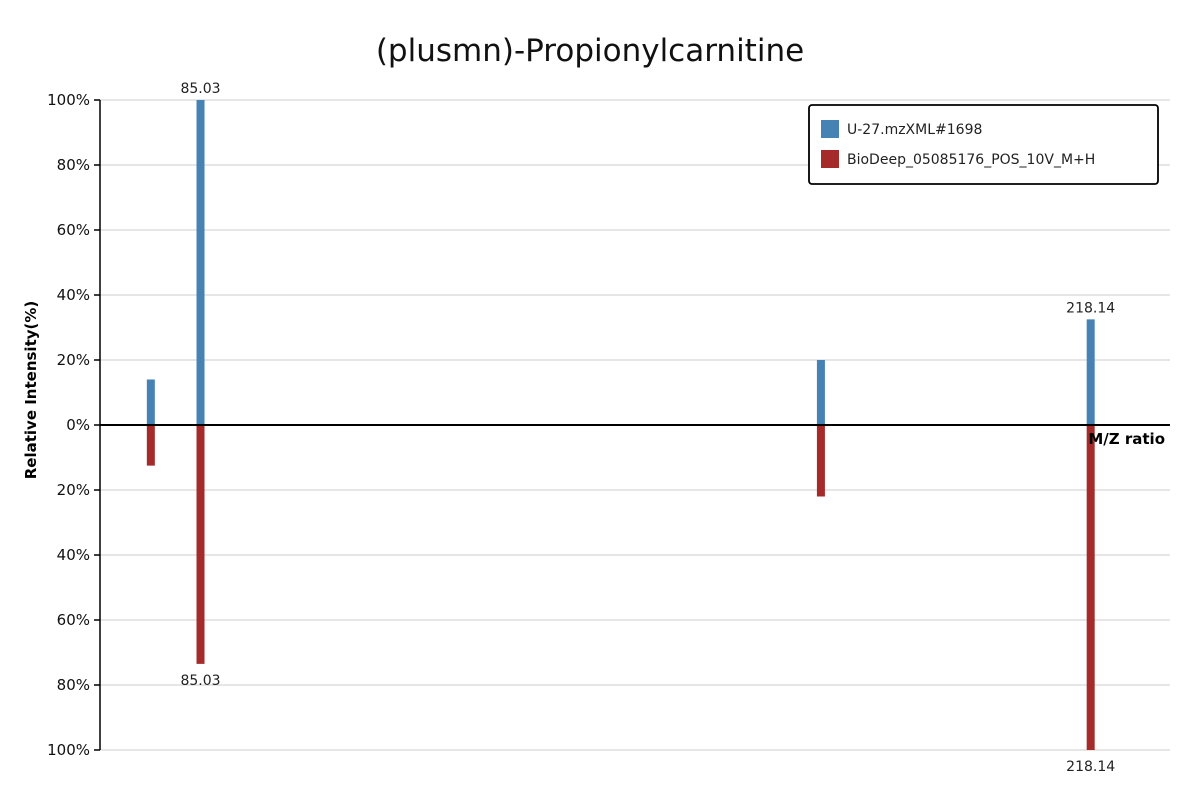  Describe the element at coordinates (590, 51) in the screenshot. I see `chart-title: (plusmn)-Propionylcarnitine` at that location.